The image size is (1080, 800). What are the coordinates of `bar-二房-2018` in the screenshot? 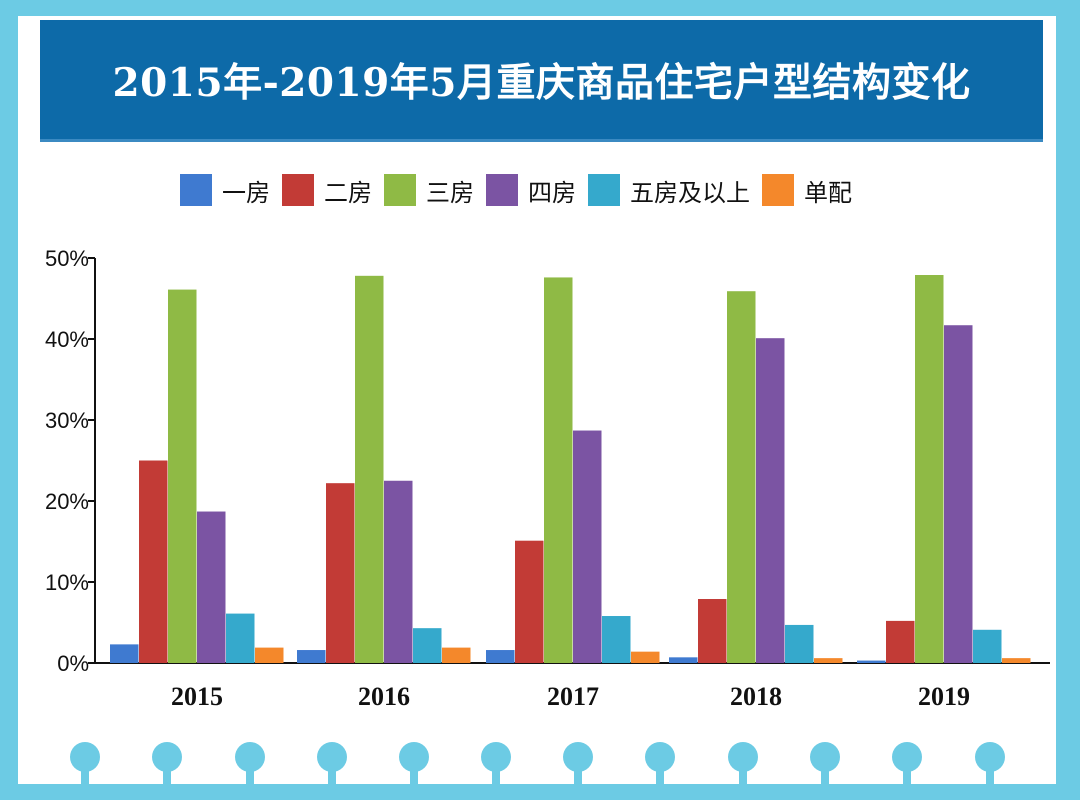 It's located at (712, 631).